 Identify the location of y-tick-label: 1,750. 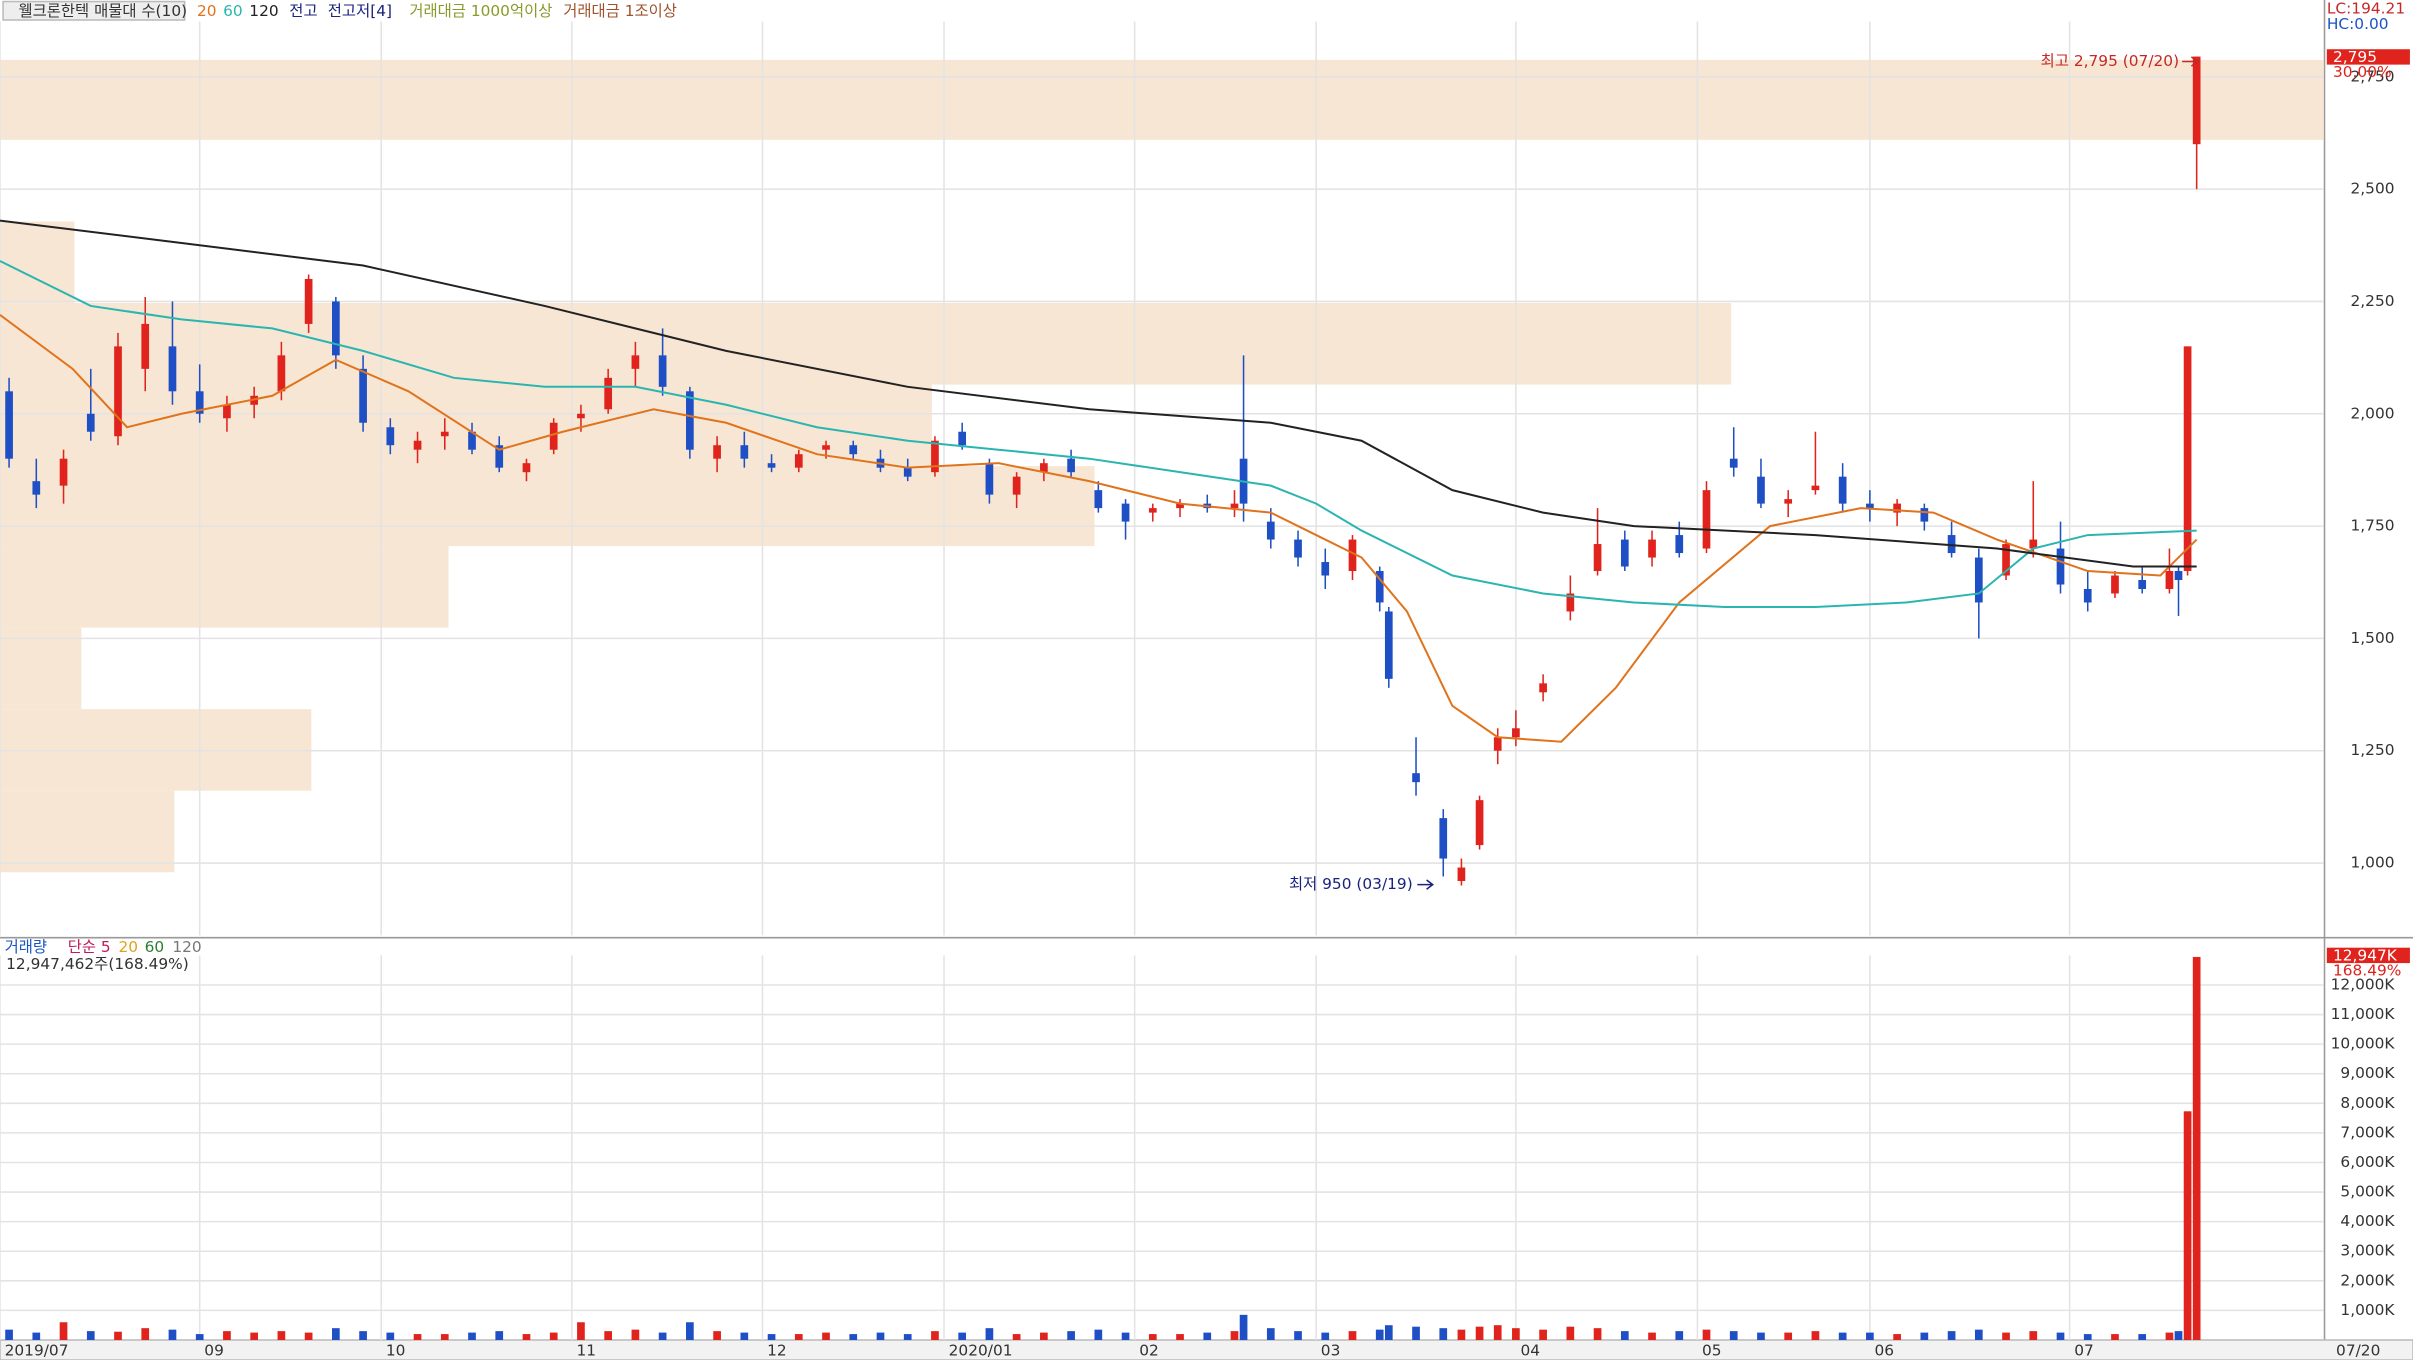
(2373, 526).